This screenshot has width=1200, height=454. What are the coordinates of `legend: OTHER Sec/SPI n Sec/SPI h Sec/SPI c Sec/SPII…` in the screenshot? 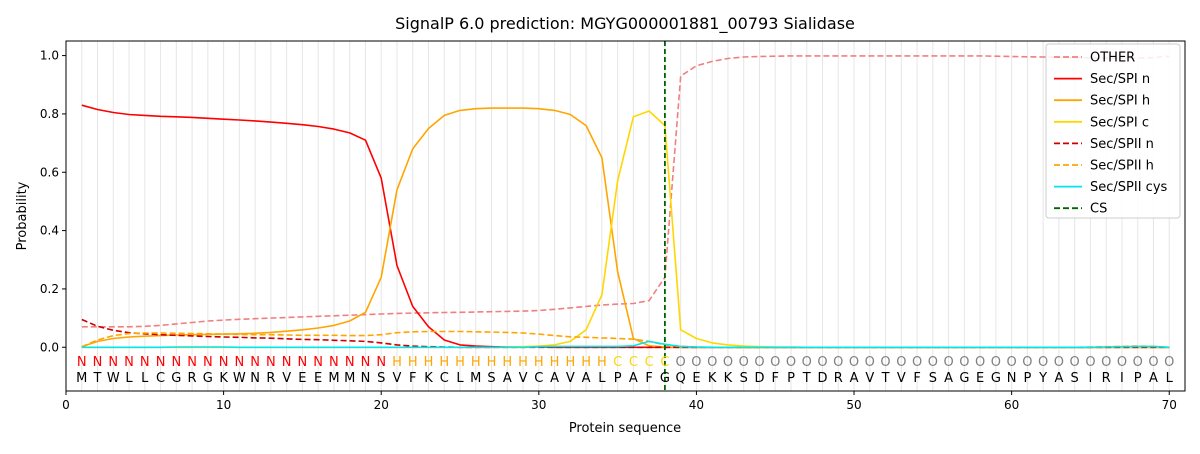 It's located at (1113, 131).